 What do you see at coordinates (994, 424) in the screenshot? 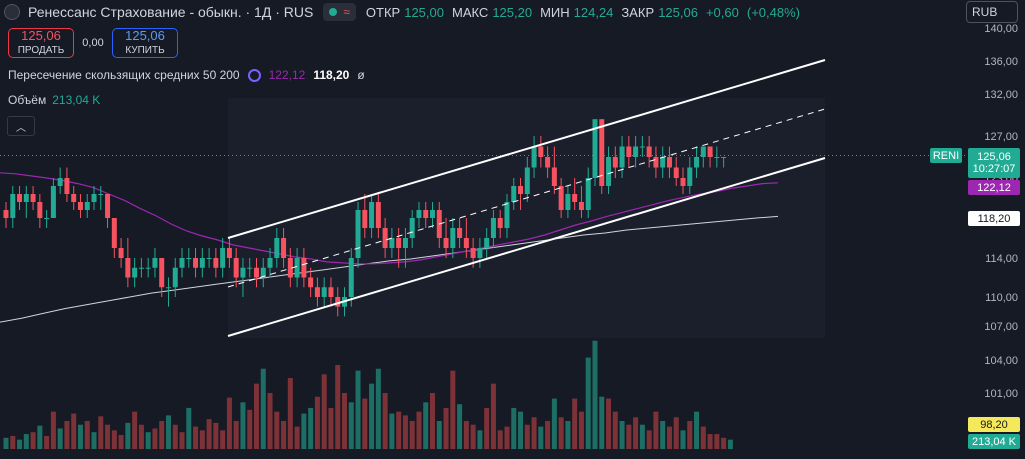
I see `vol-ma-label: 98,20` at bounding box center [994, 424].